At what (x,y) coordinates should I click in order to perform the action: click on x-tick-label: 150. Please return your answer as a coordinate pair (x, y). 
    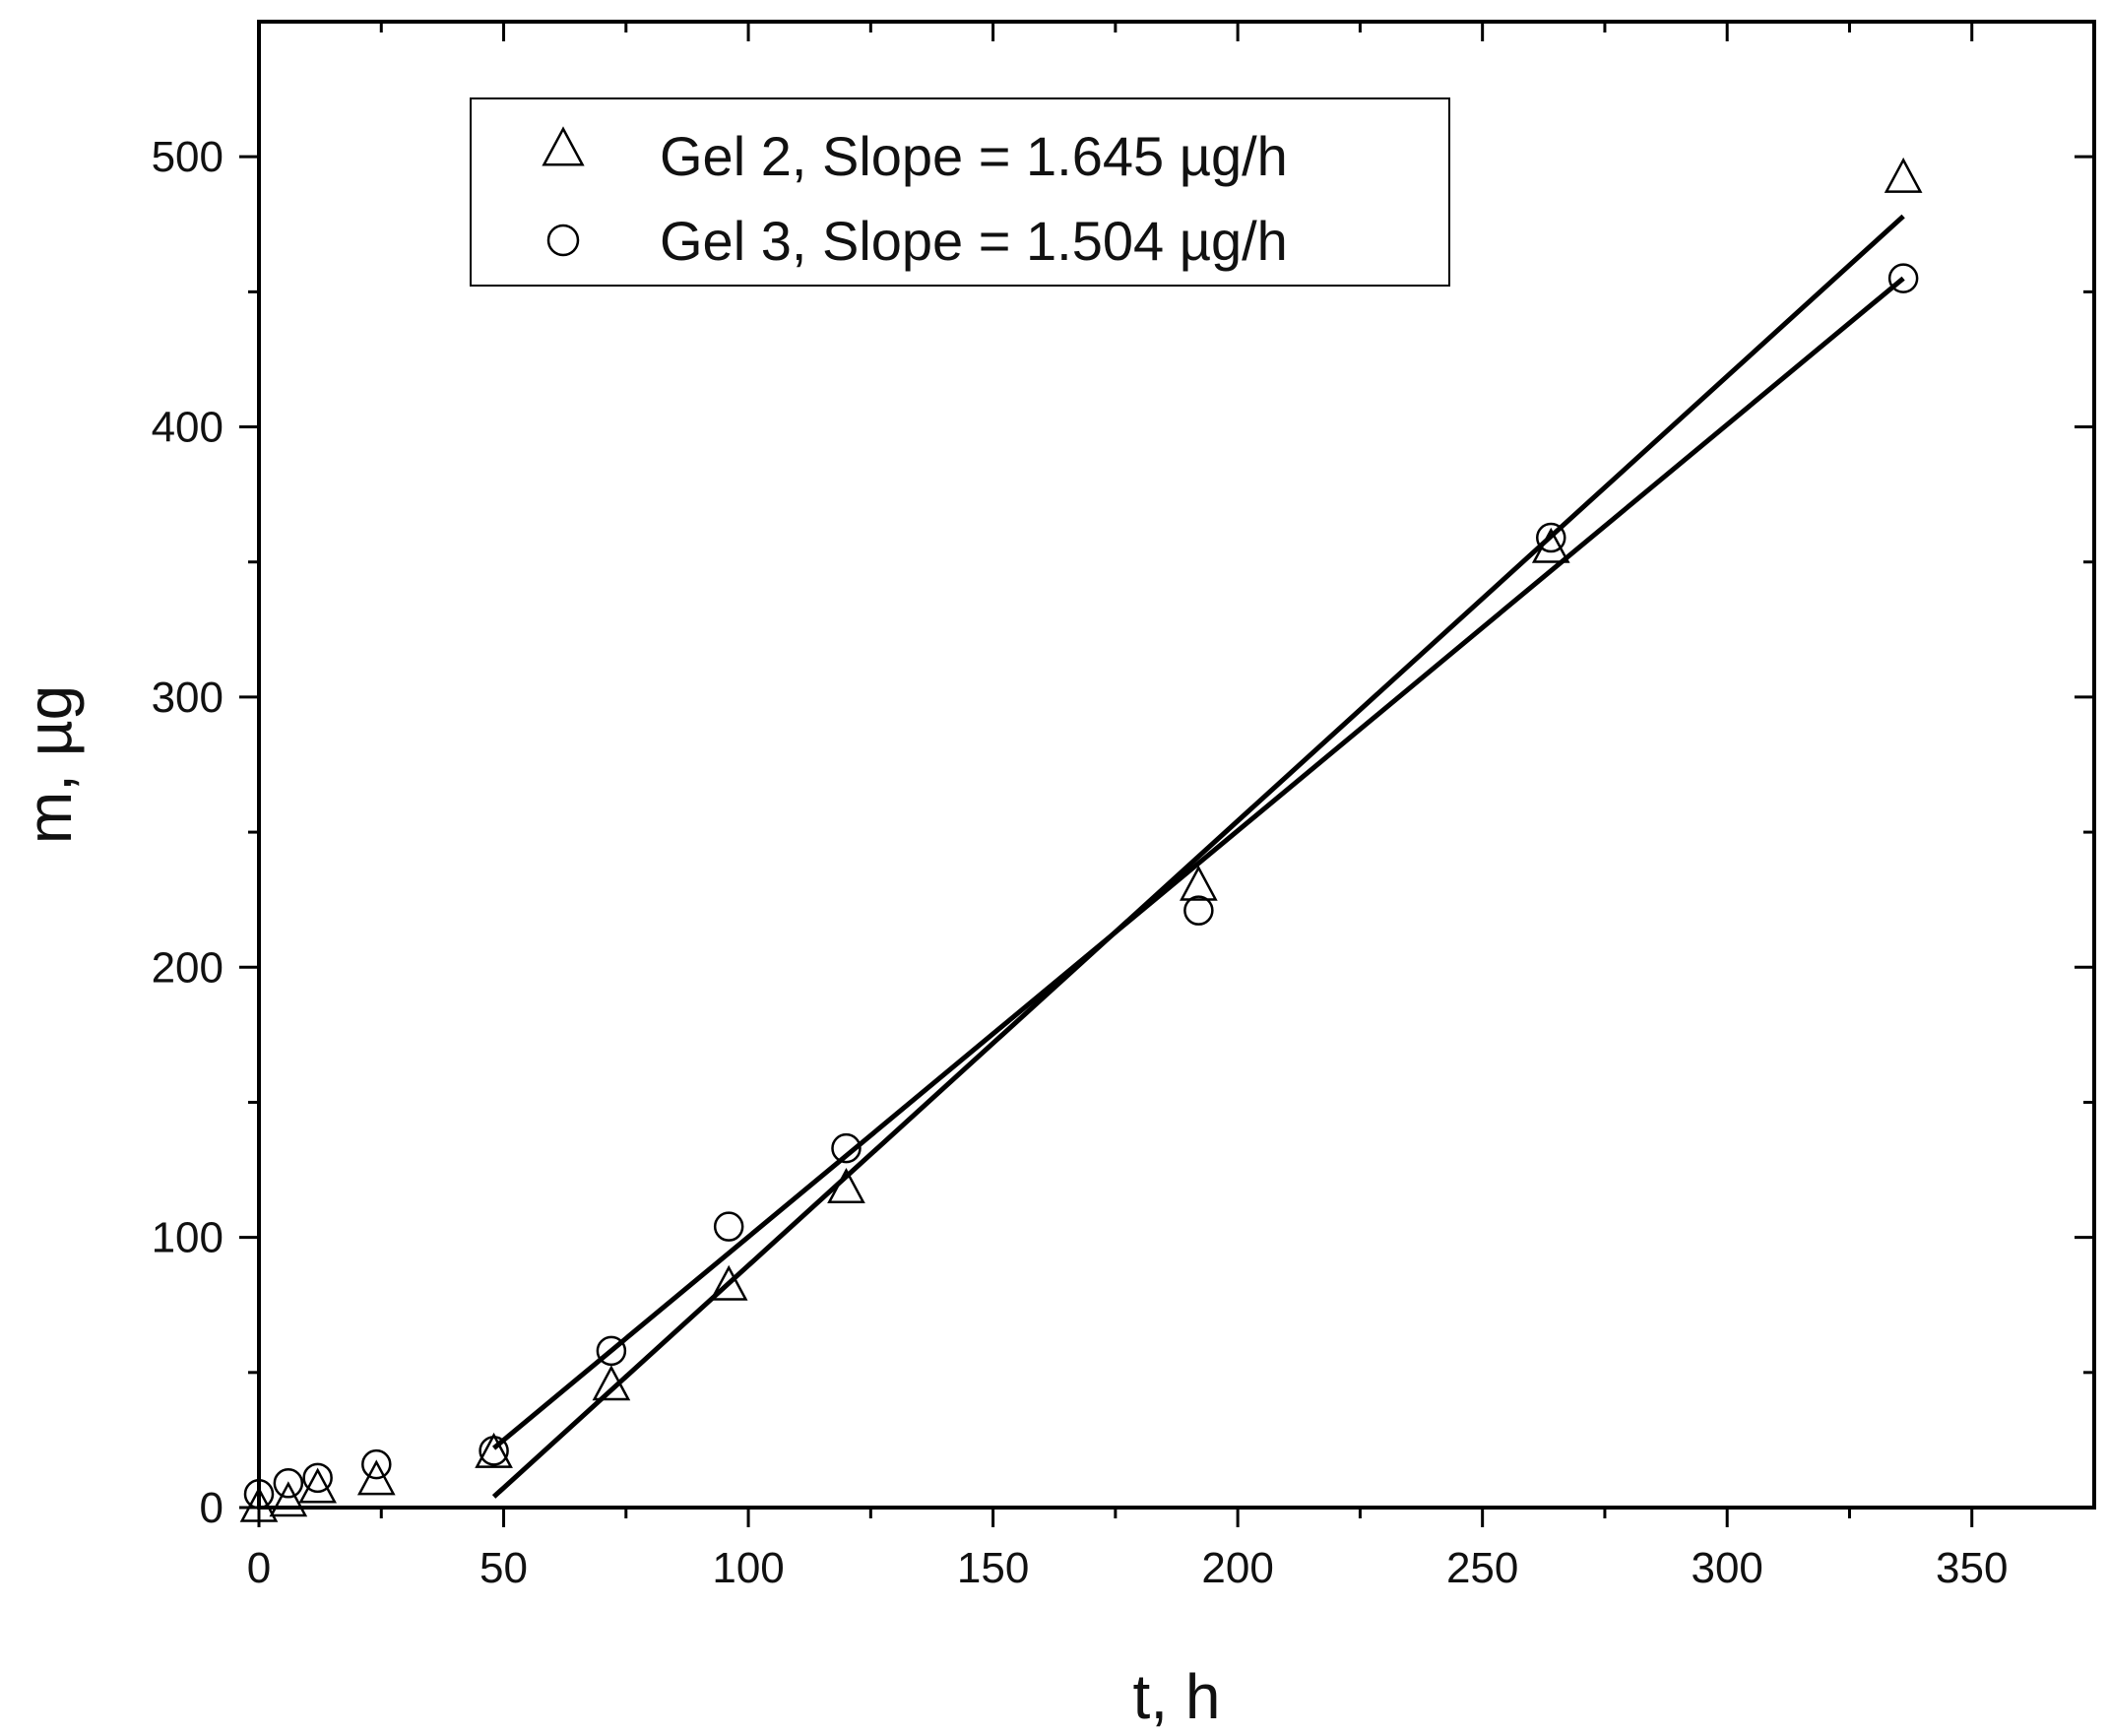
    Looking at the image, I should click on (993, 1568).